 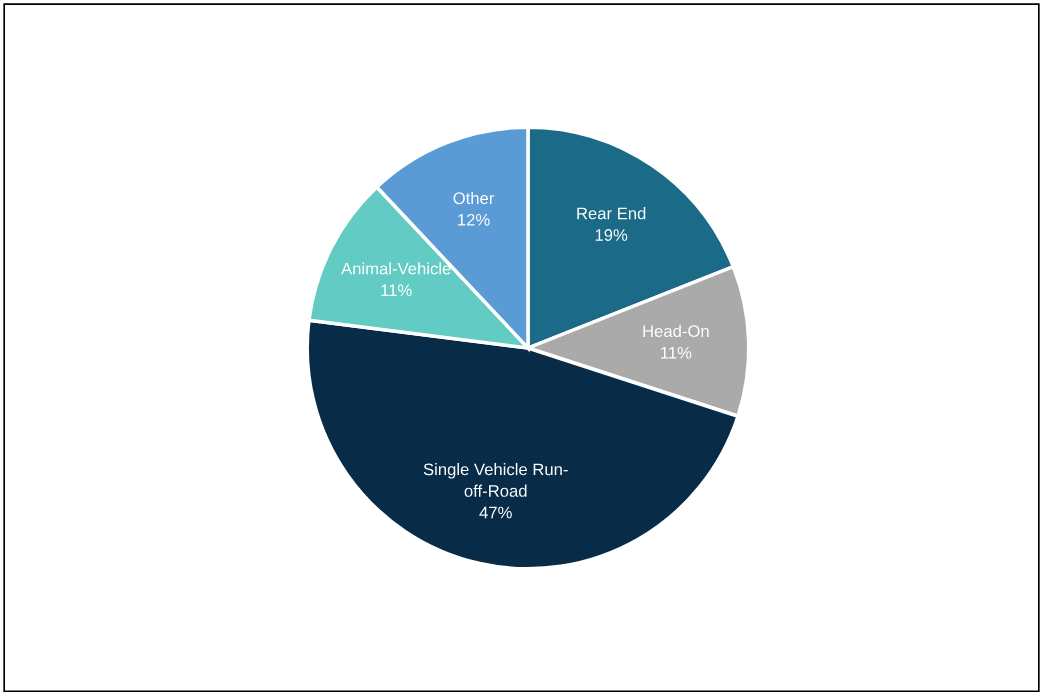 I want to click on slice-label: Head-On, so click(x=676, y=331).